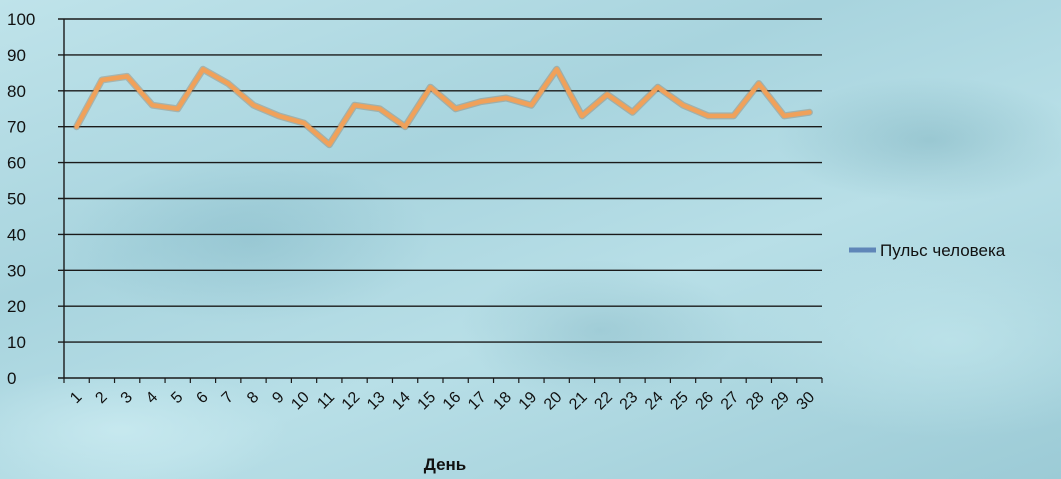  What do you see at coordinates (300, 401) in the screenshot?
I see `x-tick-label: 10` at bounding box center [300, 401].